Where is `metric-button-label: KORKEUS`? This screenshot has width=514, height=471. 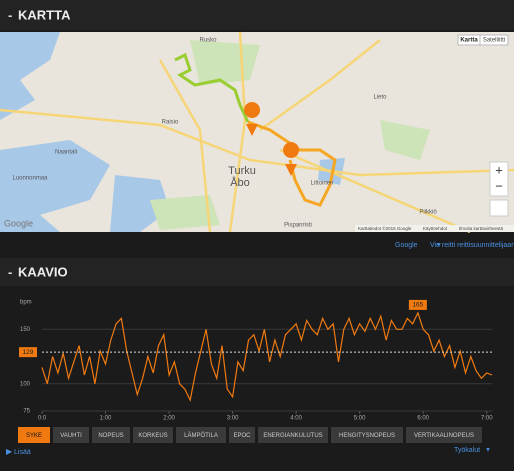
metric-button-label: KORKEUS is located at coordinates (152, 436).